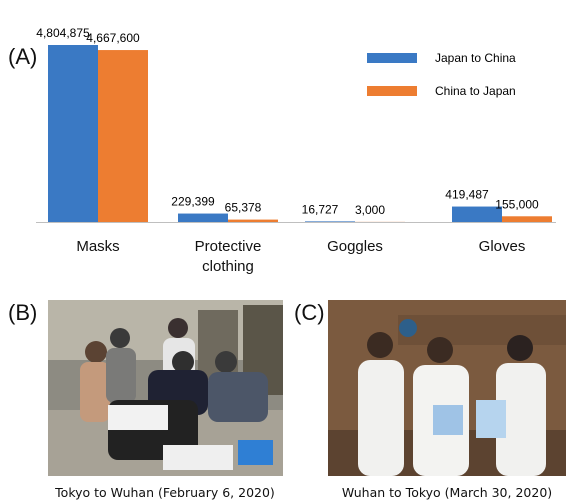  What do you see at coordinates (309, 312) in the screenshot?
I see `panel-label: (C)` at bounding box center [309, 312].